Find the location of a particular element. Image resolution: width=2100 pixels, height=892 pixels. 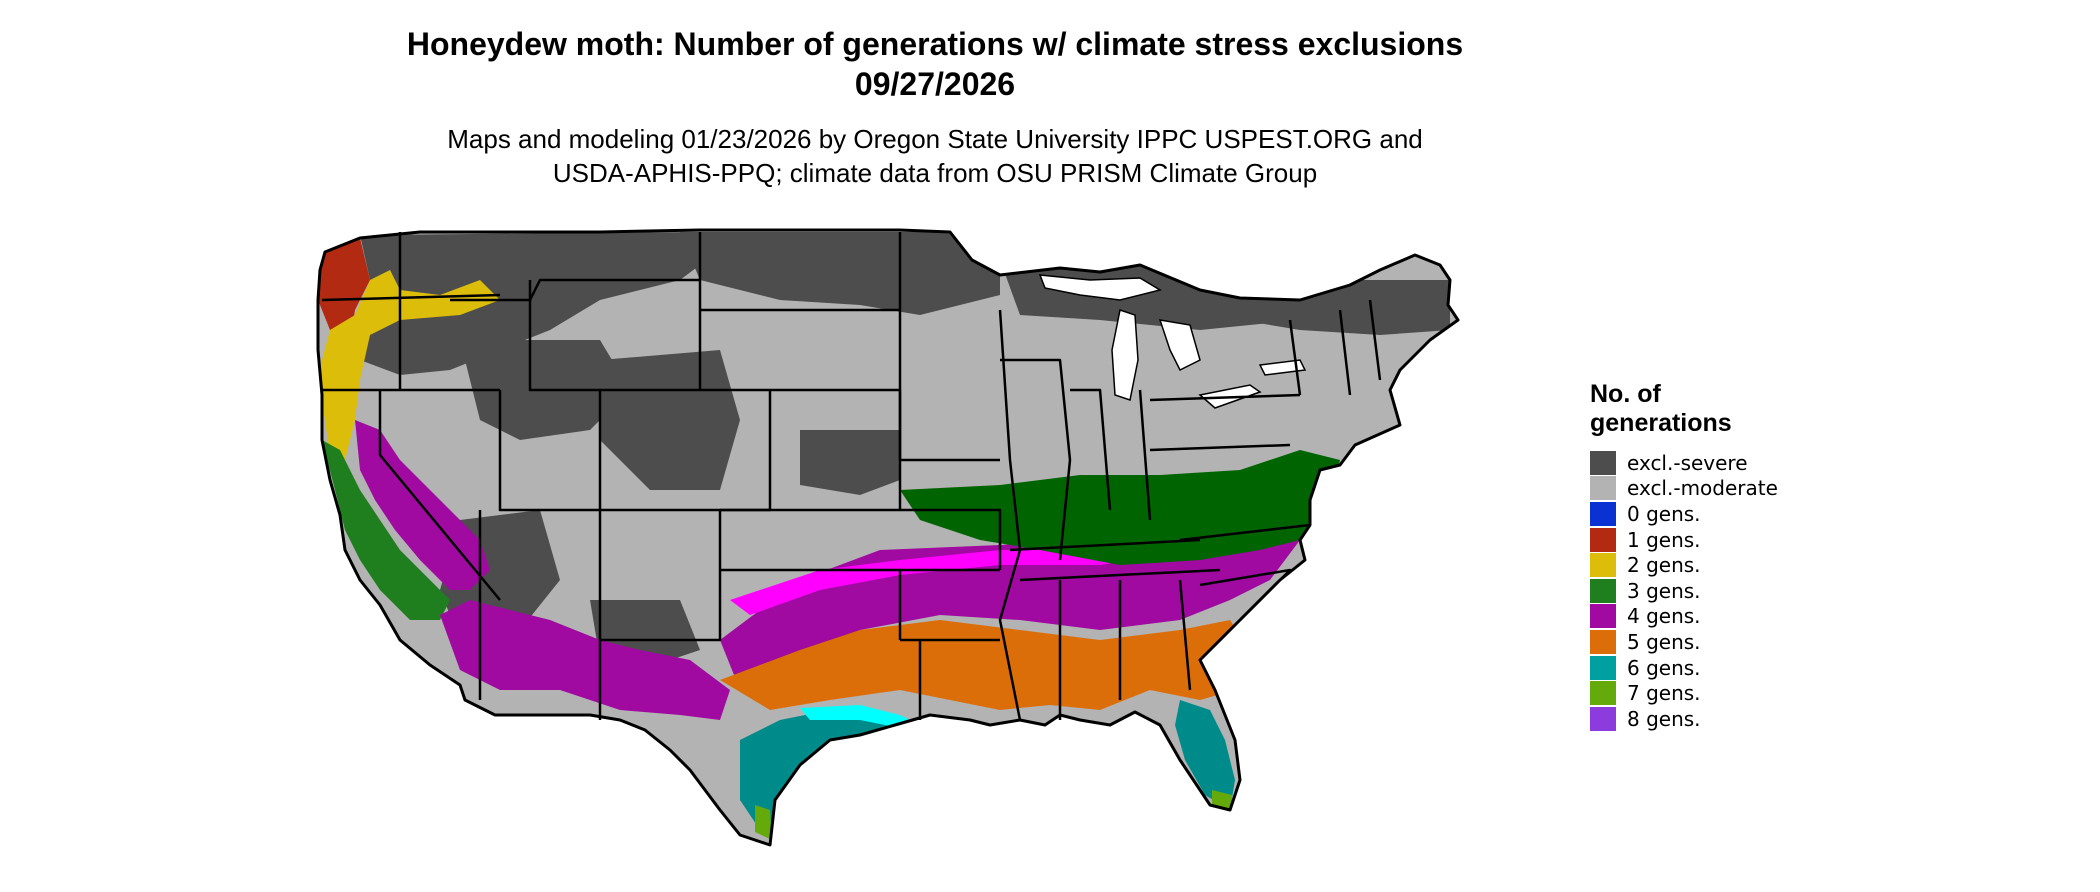

legend-label: 4 gens. is located at coordinates (1664, 616).